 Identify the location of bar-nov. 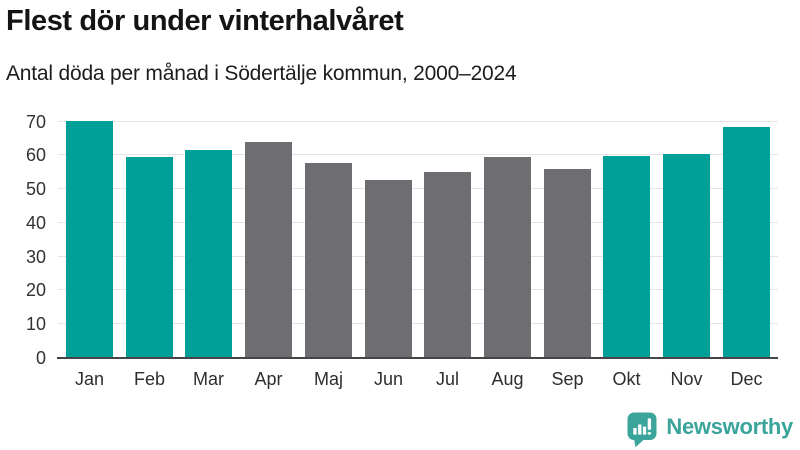
(686, 255).